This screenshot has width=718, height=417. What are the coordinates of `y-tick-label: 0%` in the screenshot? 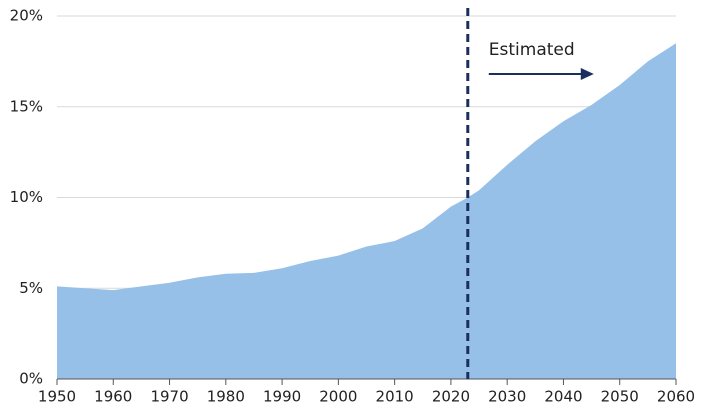 It's located at (31, 379).